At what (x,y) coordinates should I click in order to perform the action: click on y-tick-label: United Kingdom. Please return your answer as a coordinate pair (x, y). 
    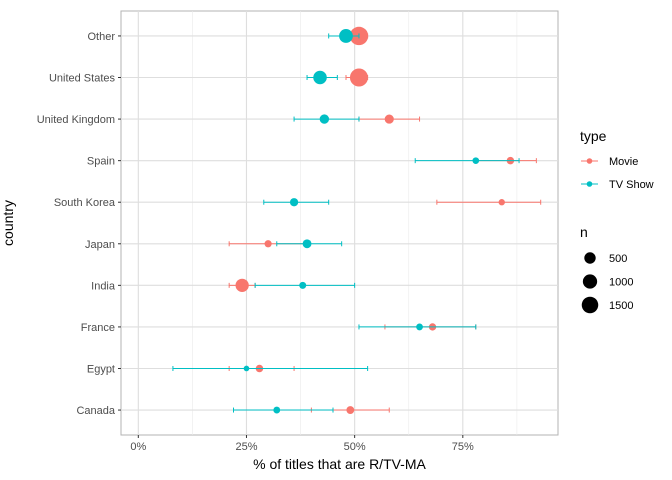
    Looking at the image, I should click on (76, 120).